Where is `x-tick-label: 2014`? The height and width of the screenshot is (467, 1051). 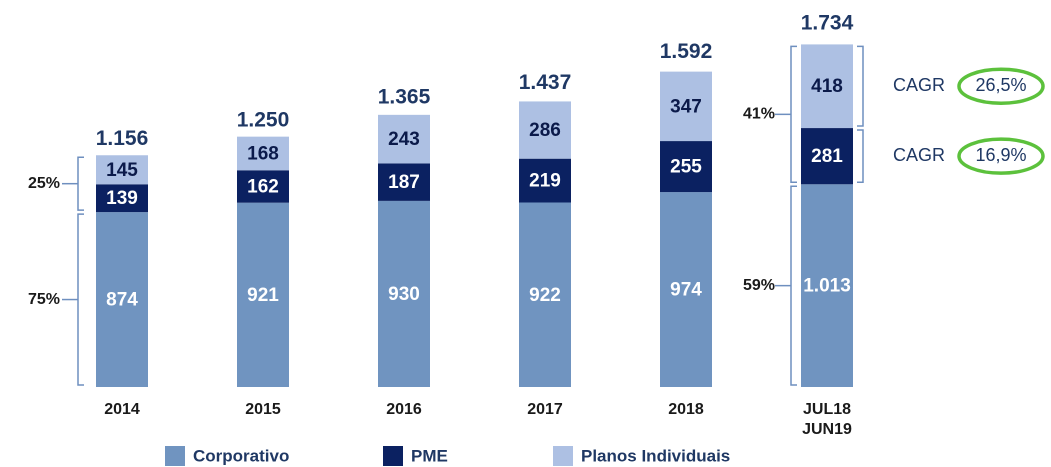
x-tick-label: 2014 is located at coordinates (122, 409).